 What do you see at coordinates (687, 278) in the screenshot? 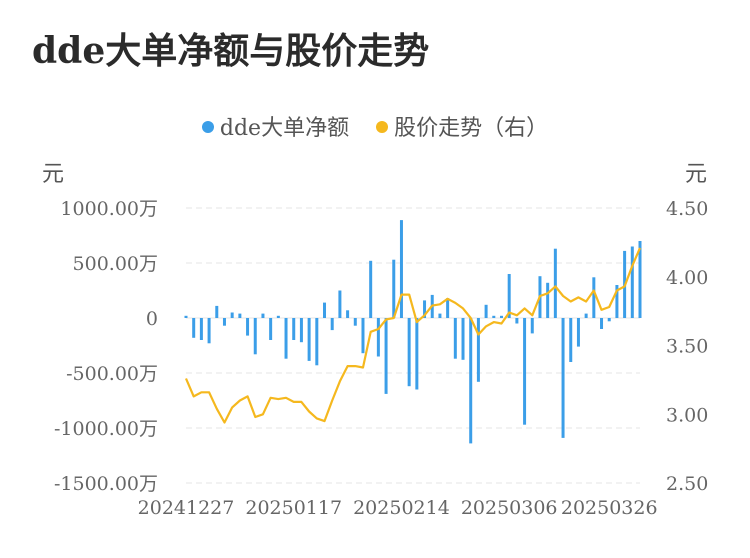
I see `y-right-tick-label: 4.00` at bounding box center [687, 278].